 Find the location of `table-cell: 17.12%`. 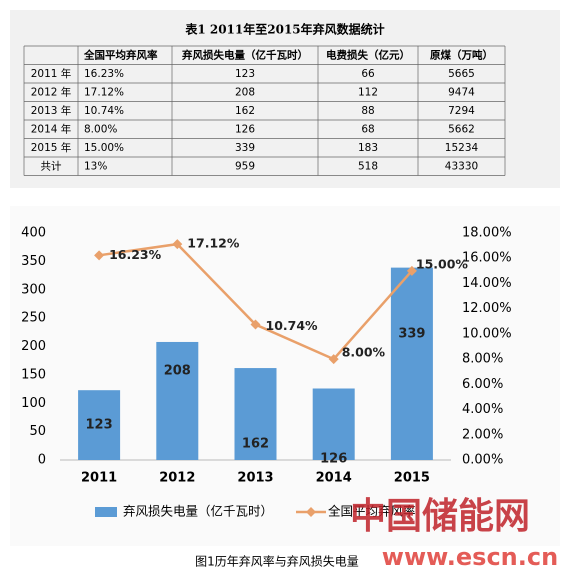

table-cell: 17.12% is located at coordinates (104, 92).